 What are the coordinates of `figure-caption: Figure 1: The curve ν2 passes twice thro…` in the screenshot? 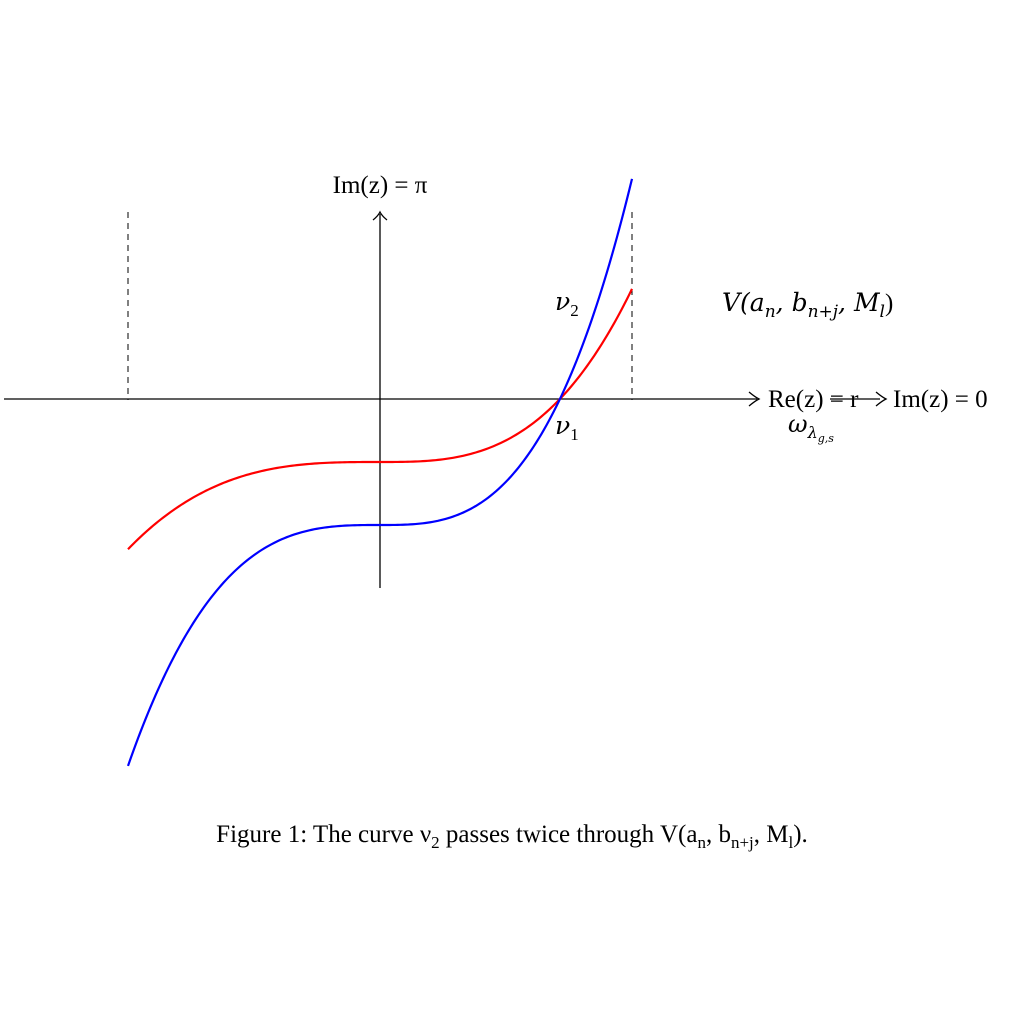 It's located at (512, 836).